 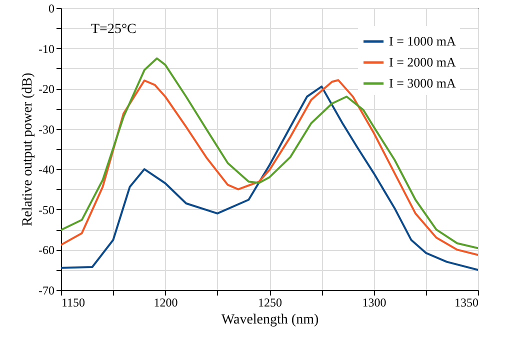 What do you see at coordinates (46, 250) in the screenshot?
I see `y-tick-label: -60` at bounding box center [46, 250].